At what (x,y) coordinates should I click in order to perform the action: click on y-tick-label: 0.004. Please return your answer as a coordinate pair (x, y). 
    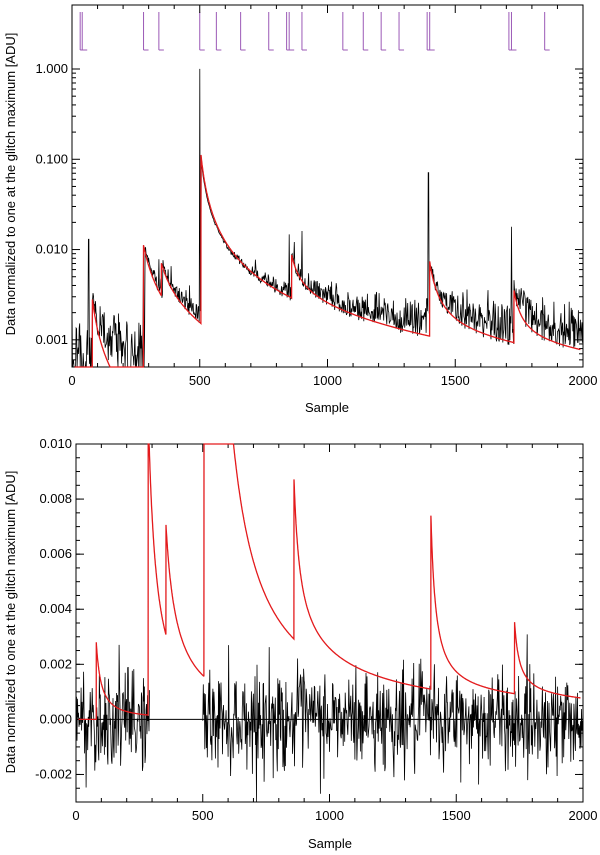
    Looking at the image, I should click on (55, 608).